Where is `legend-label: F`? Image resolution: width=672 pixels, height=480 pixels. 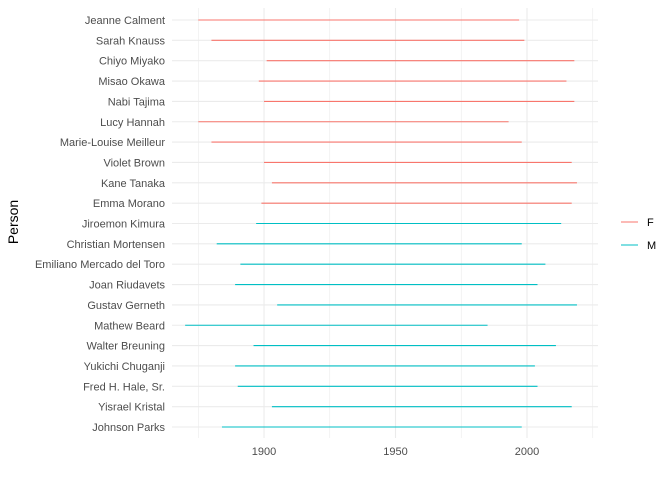 legend-label: F is located at coordinates (650, 223).